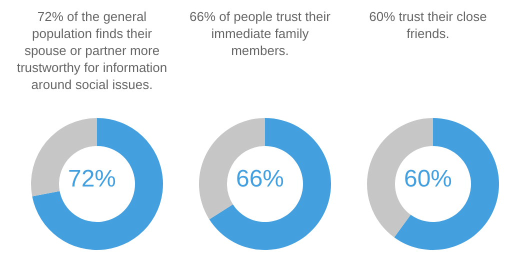  Describe the element at coordinates (428, 179) in the screenshot. I see `text: 60%` at that location.